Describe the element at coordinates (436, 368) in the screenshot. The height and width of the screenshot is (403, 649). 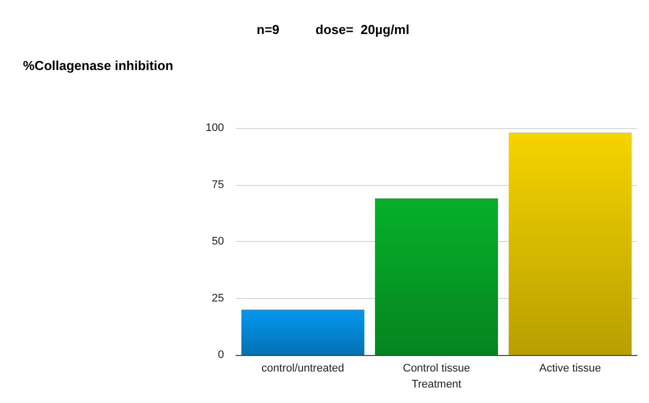
I see `x-tick-label: Control tissue` at that location.